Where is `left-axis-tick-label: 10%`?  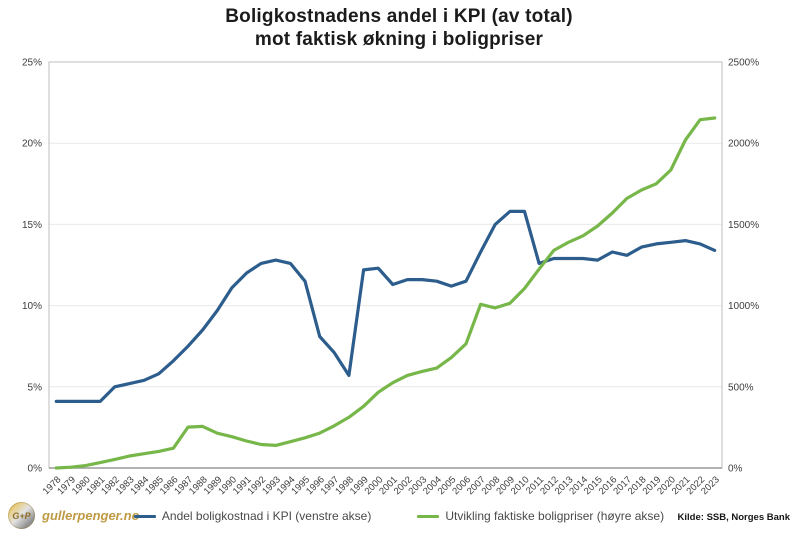
left-axis-tick-label: 10% is located at coordinates (32, 306).